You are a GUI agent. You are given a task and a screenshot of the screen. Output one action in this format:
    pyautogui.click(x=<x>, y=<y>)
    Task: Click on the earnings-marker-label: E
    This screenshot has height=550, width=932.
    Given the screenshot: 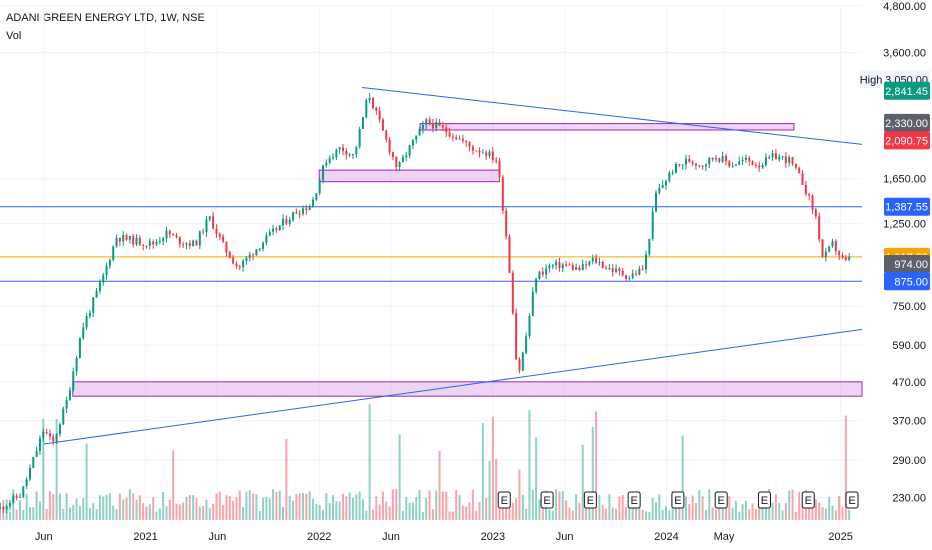 What is the action you would take?
    pyautogui.click(x=504, y=501)
    